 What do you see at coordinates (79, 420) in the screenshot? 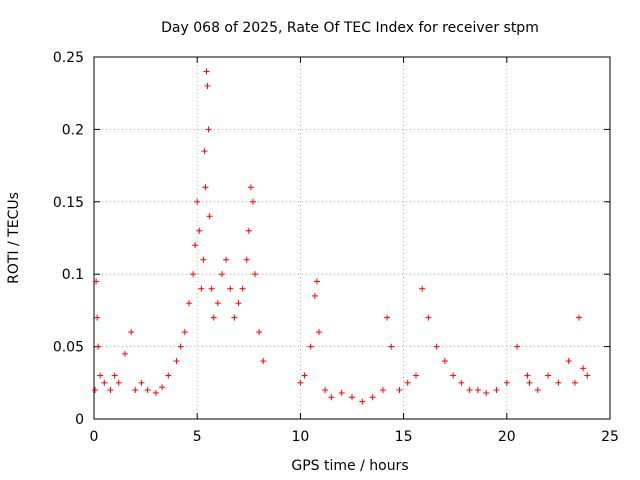
I see `y-tick-label: 0` at bounding box center [79, 420].